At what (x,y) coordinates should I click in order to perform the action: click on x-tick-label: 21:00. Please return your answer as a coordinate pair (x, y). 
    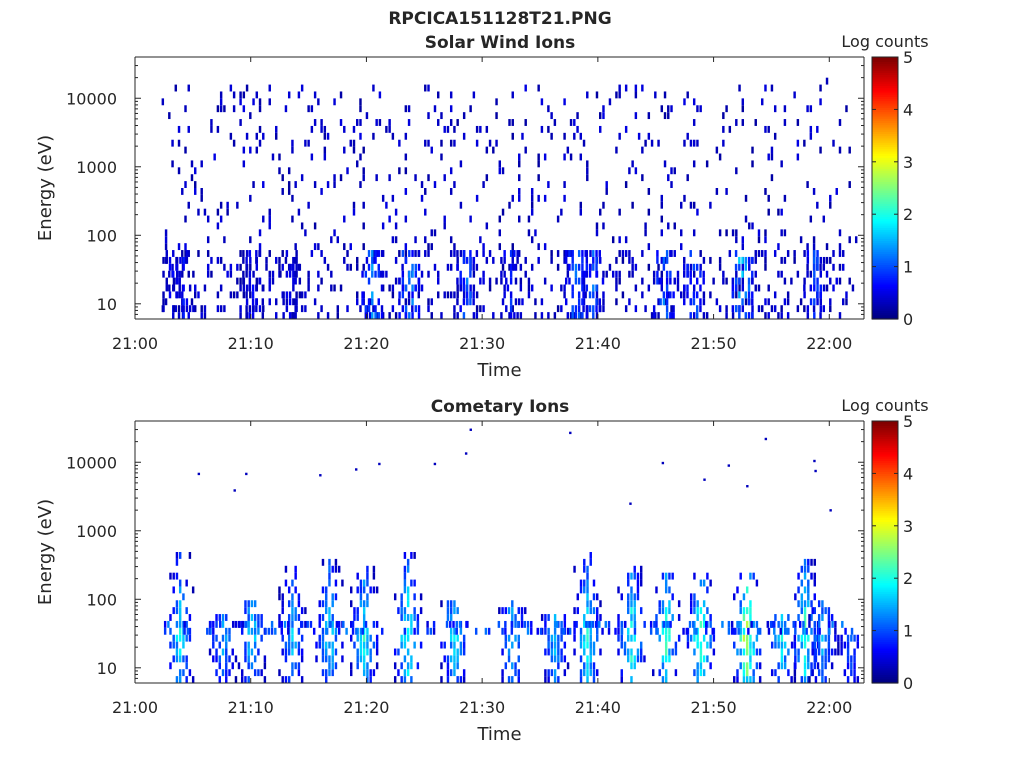
    Looking at the image, I should click on (135, 707).